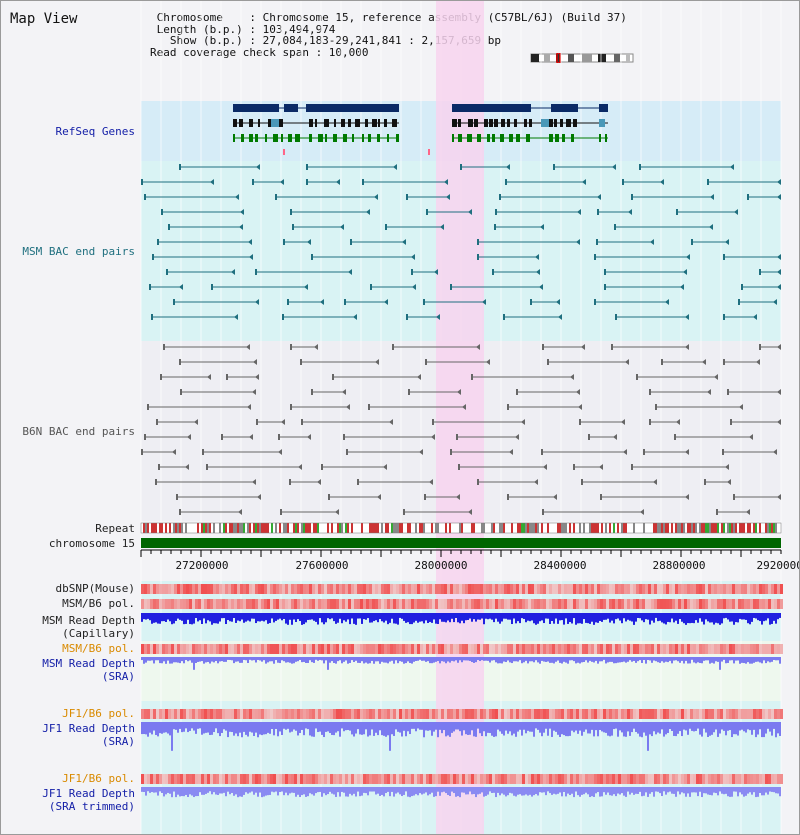 The width and height of the screenshot is (800, 835). What do you see at coordinates (322, 565) in the screenshot?
I see `ruler-tick-label: 27600000` at bounding box center [322, 565].